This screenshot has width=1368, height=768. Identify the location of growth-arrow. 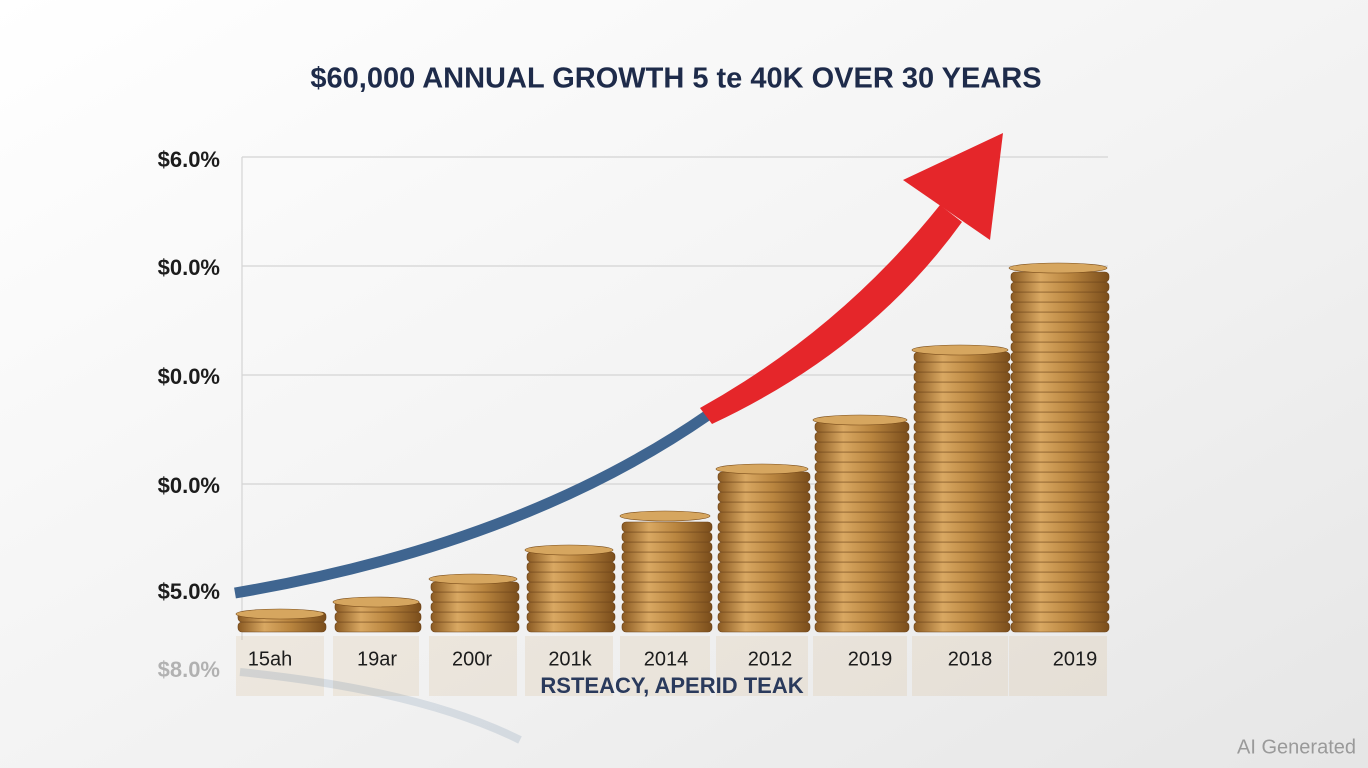
(831, 314).